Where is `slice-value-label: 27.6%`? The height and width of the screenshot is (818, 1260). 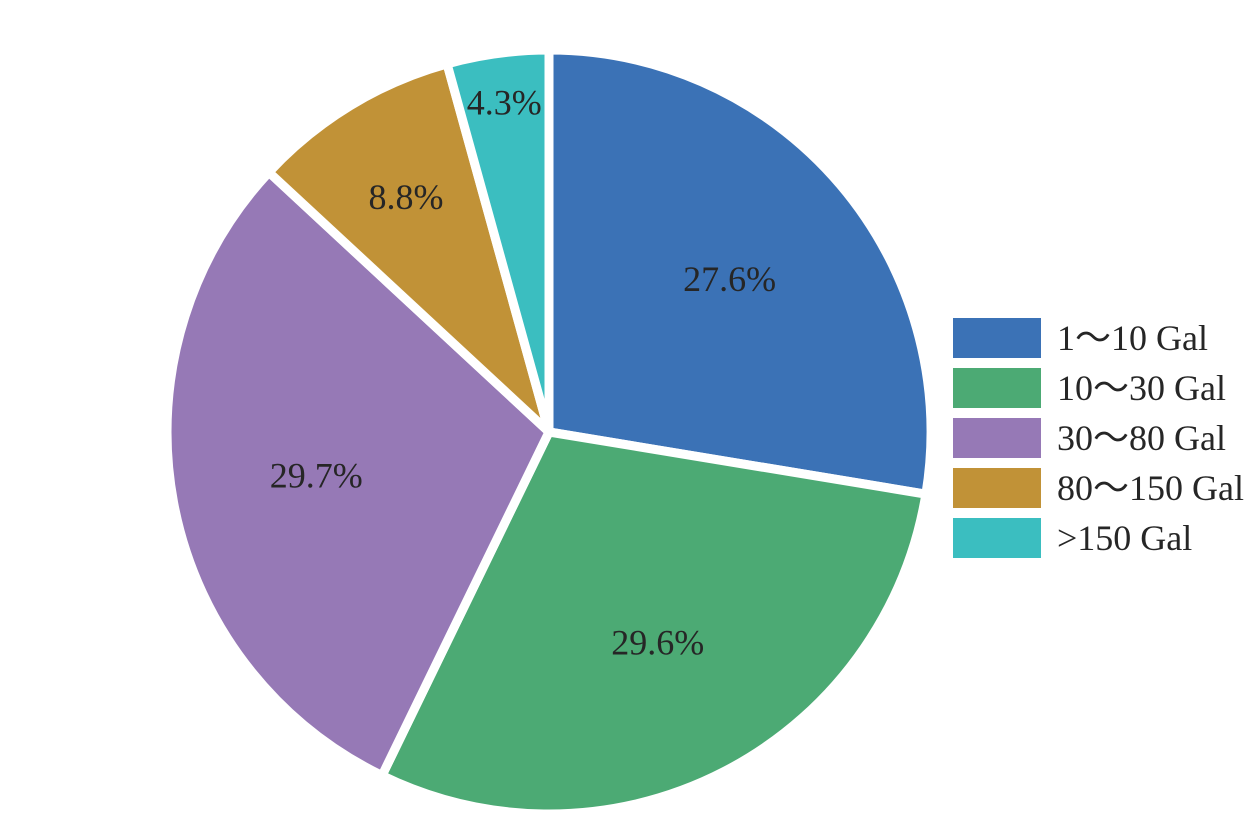 slice-value-label: 27.6% is located at coordinates (729, 279).